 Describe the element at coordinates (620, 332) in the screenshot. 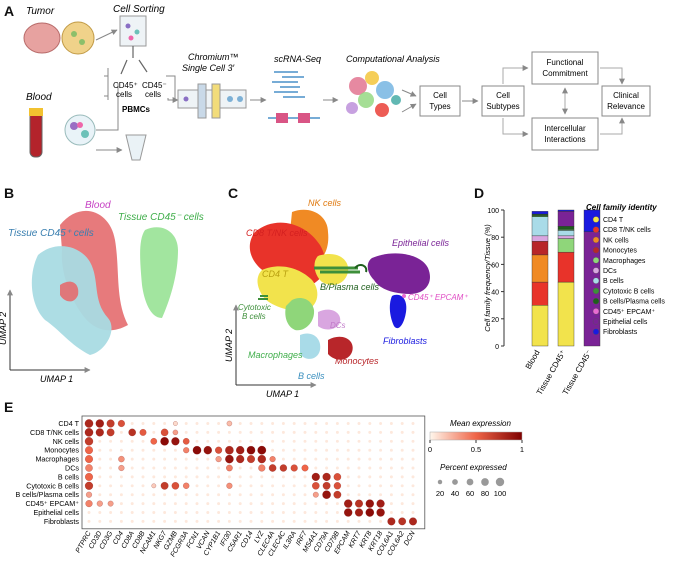

I see `legend-entry: Fibroblasts` at that location.